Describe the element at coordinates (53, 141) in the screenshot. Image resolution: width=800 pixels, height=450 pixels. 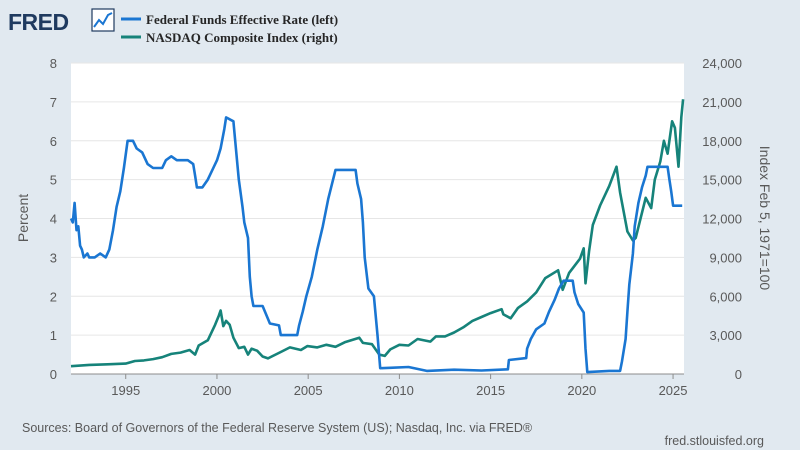
I see `left-tick-label: 6` at that location.